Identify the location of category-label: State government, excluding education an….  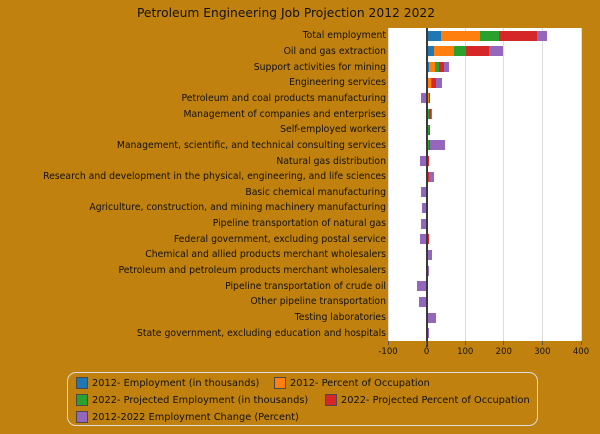
(261, 333).